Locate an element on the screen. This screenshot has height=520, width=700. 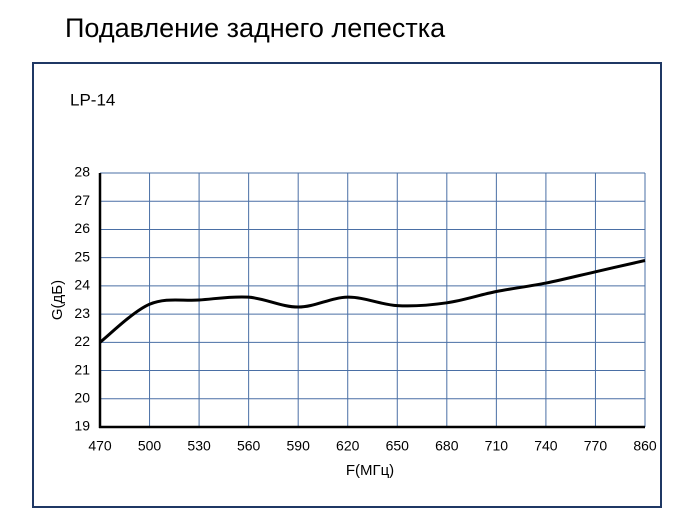
y-tick-label: 28 is located at coordinates (82, 172).